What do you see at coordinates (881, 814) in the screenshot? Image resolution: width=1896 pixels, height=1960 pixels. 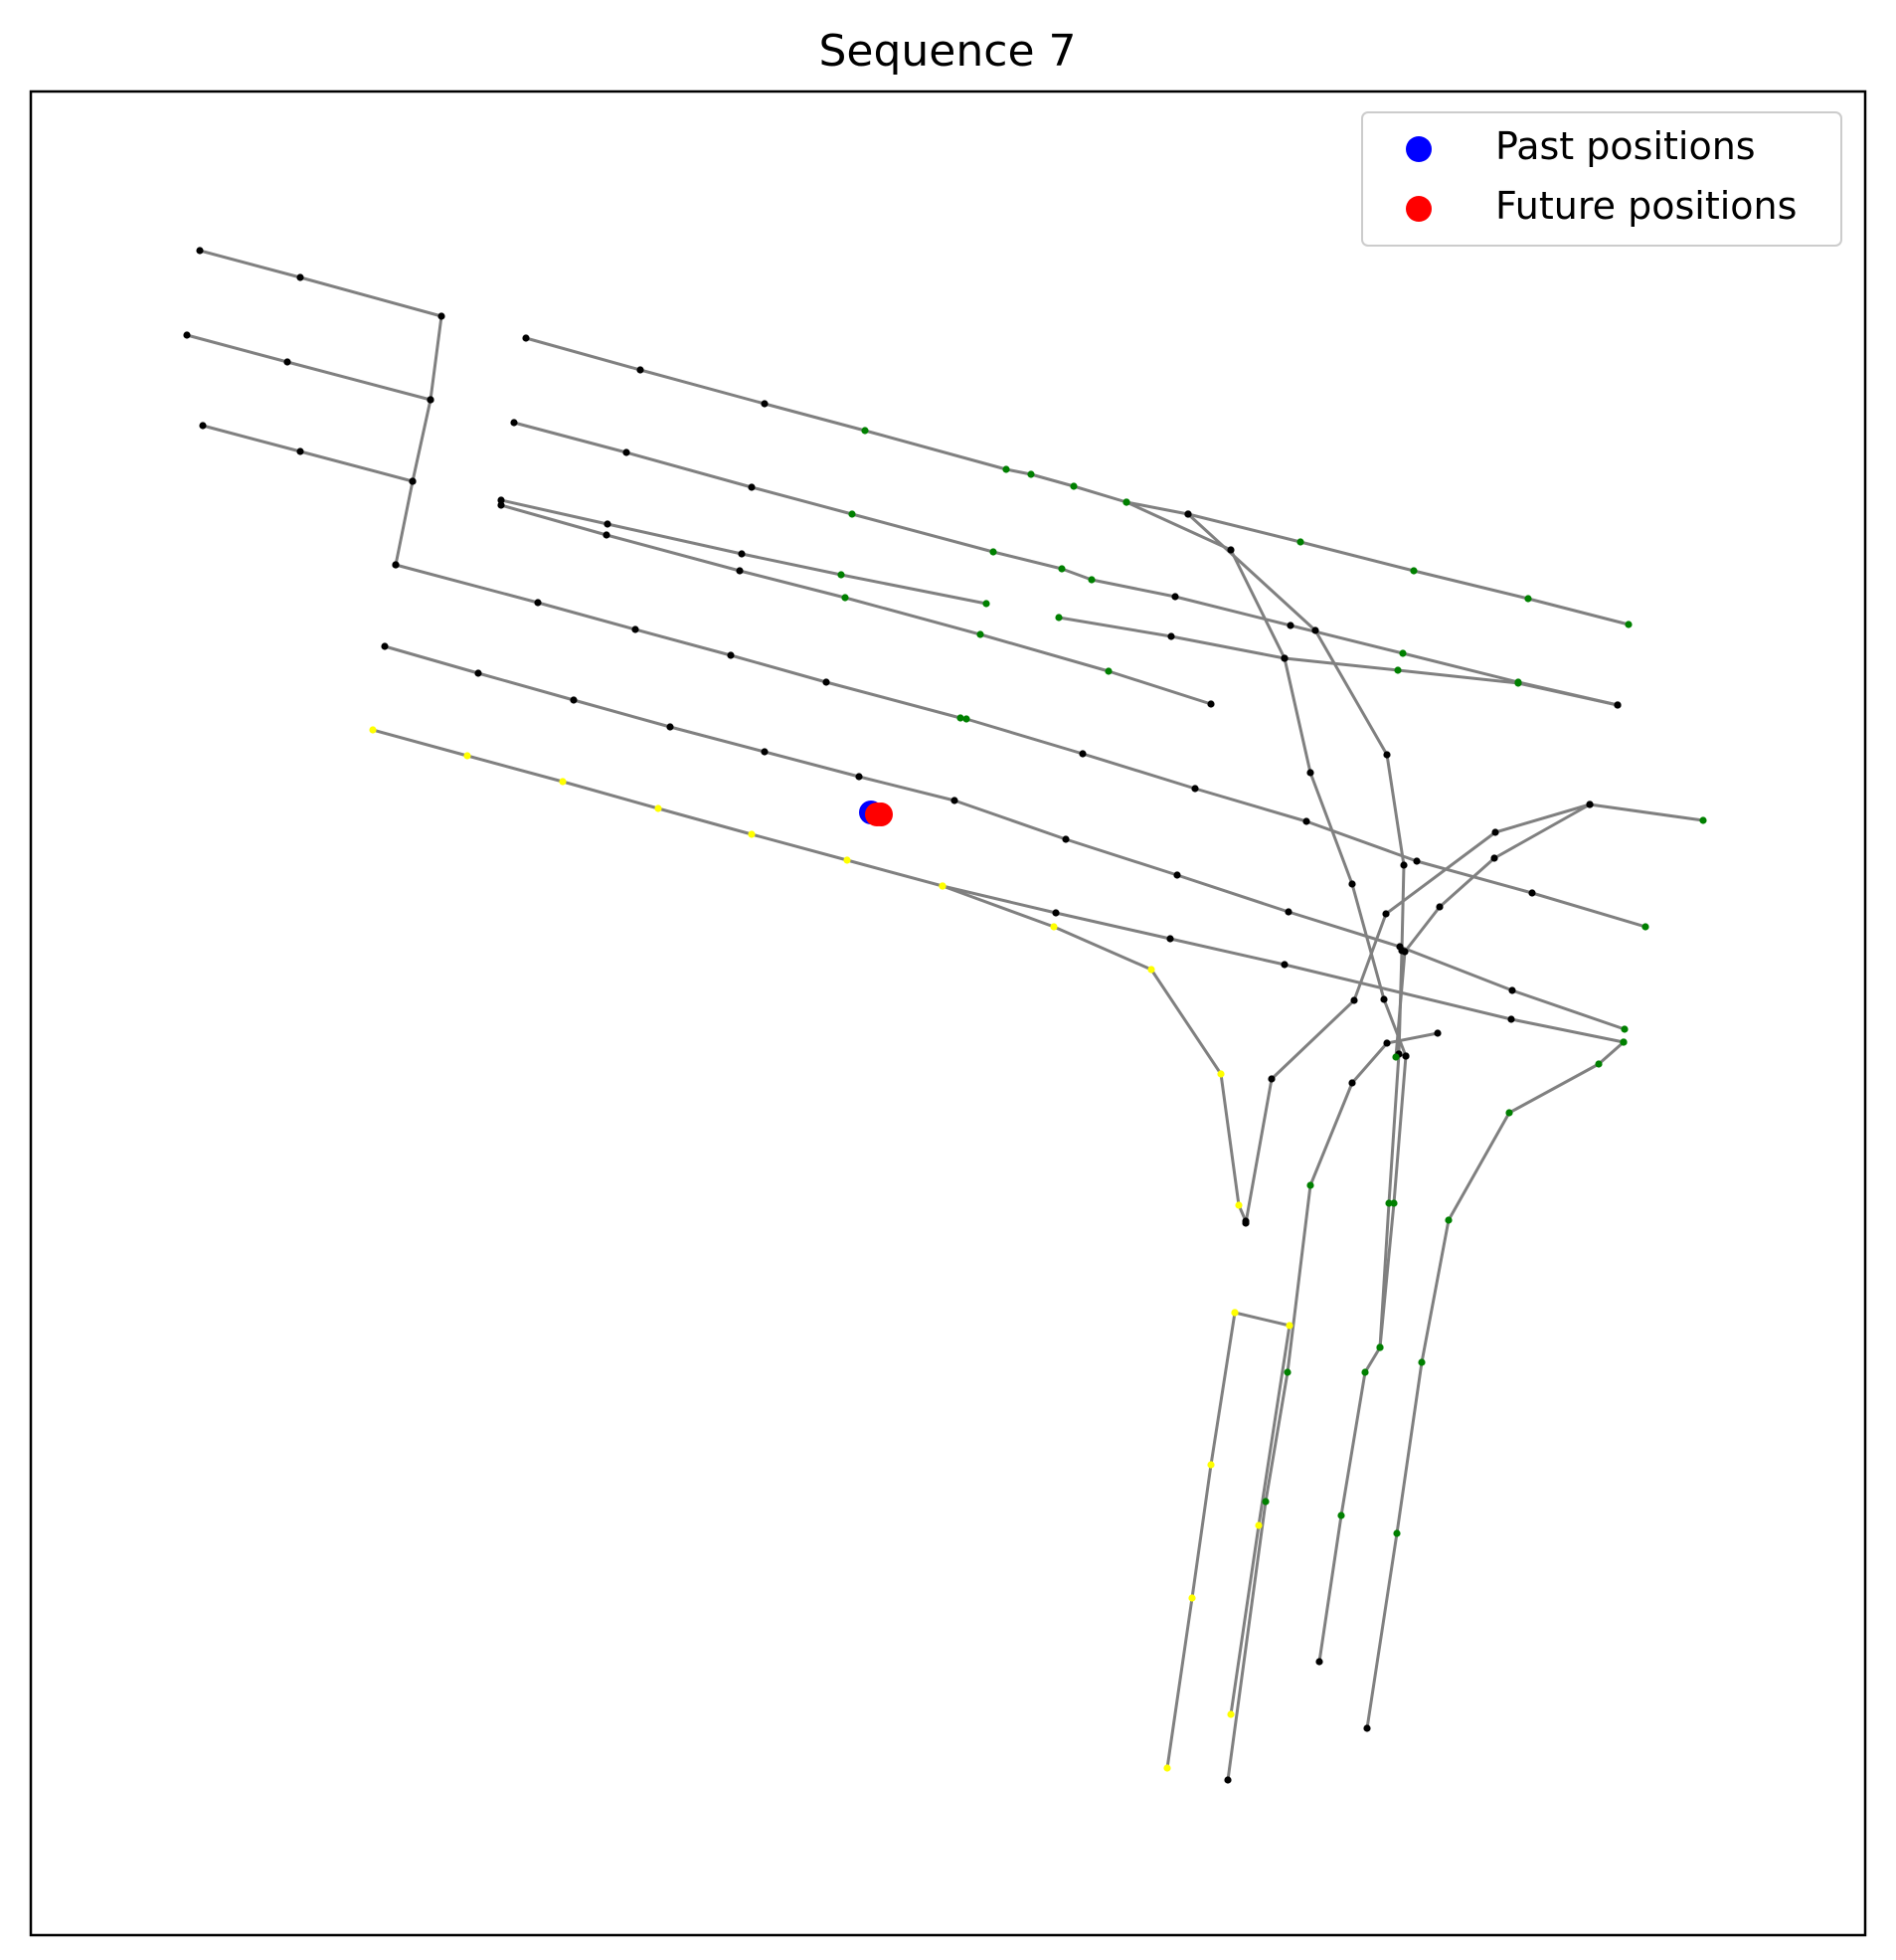 I see `future-position-point` at bounding box center [881, 814].